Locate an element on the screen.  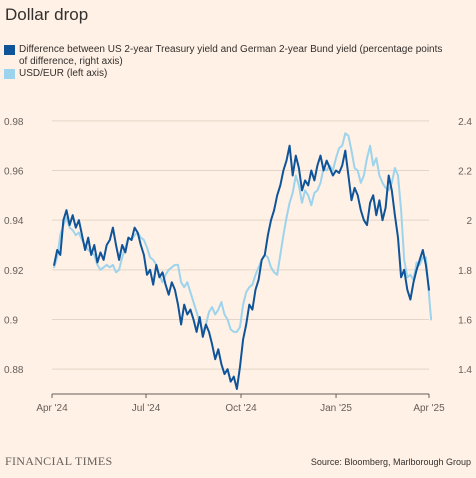
x-axis-tick-label: Oct '24 is located at coordinates (241, 408).